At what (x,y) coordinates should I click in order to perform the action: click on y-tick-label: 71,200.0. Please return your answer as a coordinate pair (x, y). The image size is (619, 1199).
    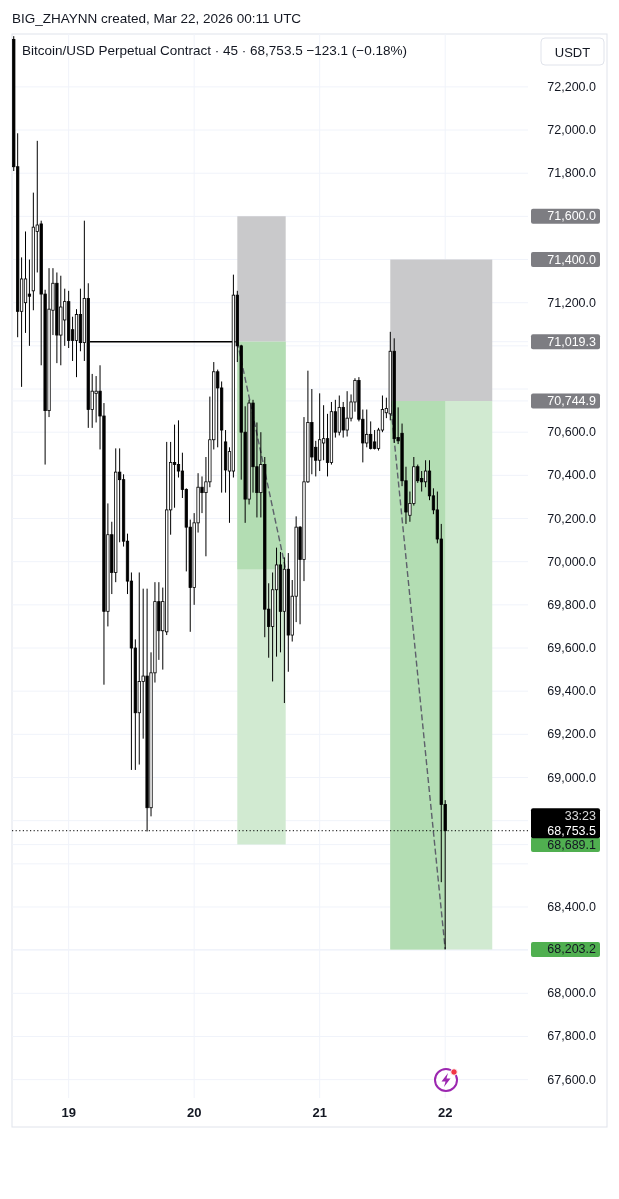
    Looking at the image, I should click on (572, 302).